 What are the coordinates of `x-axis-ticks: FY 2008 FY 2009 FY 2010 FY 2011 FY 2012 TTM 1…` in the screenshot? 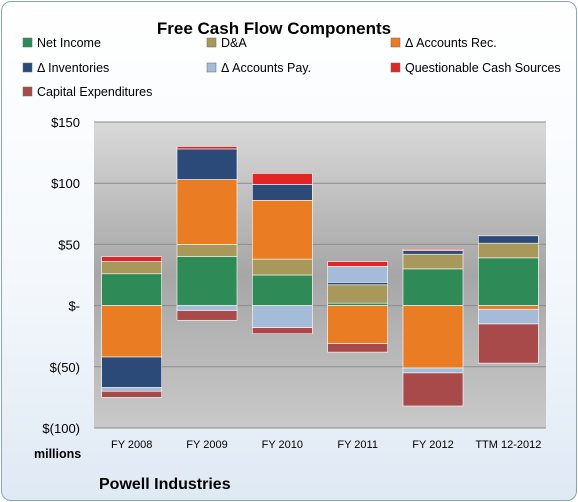 It's located at (326, 445).